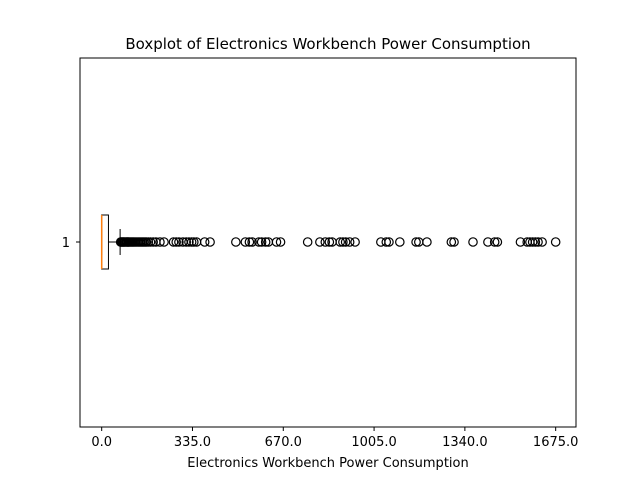 This screenshot has height=480, width=640. I want to click on x-tick-label: 335.0, so click(192, 442).